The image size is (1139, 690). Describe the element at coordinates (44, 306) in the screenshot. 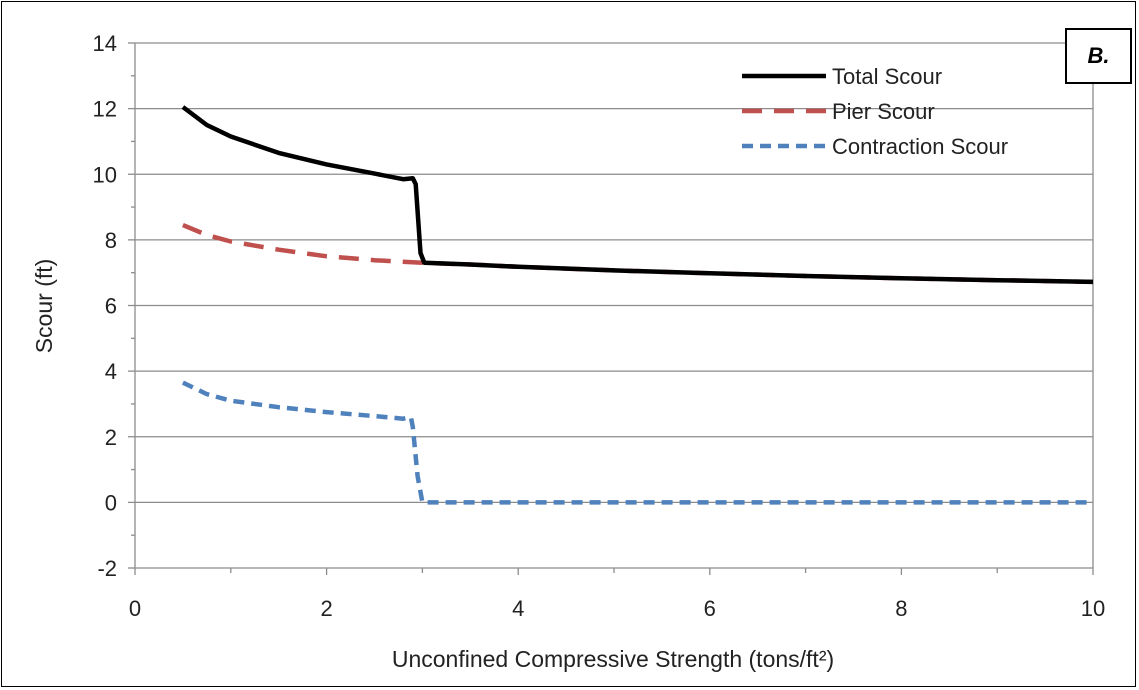

I see `y-axis-title: Scour (ft)` at that location.